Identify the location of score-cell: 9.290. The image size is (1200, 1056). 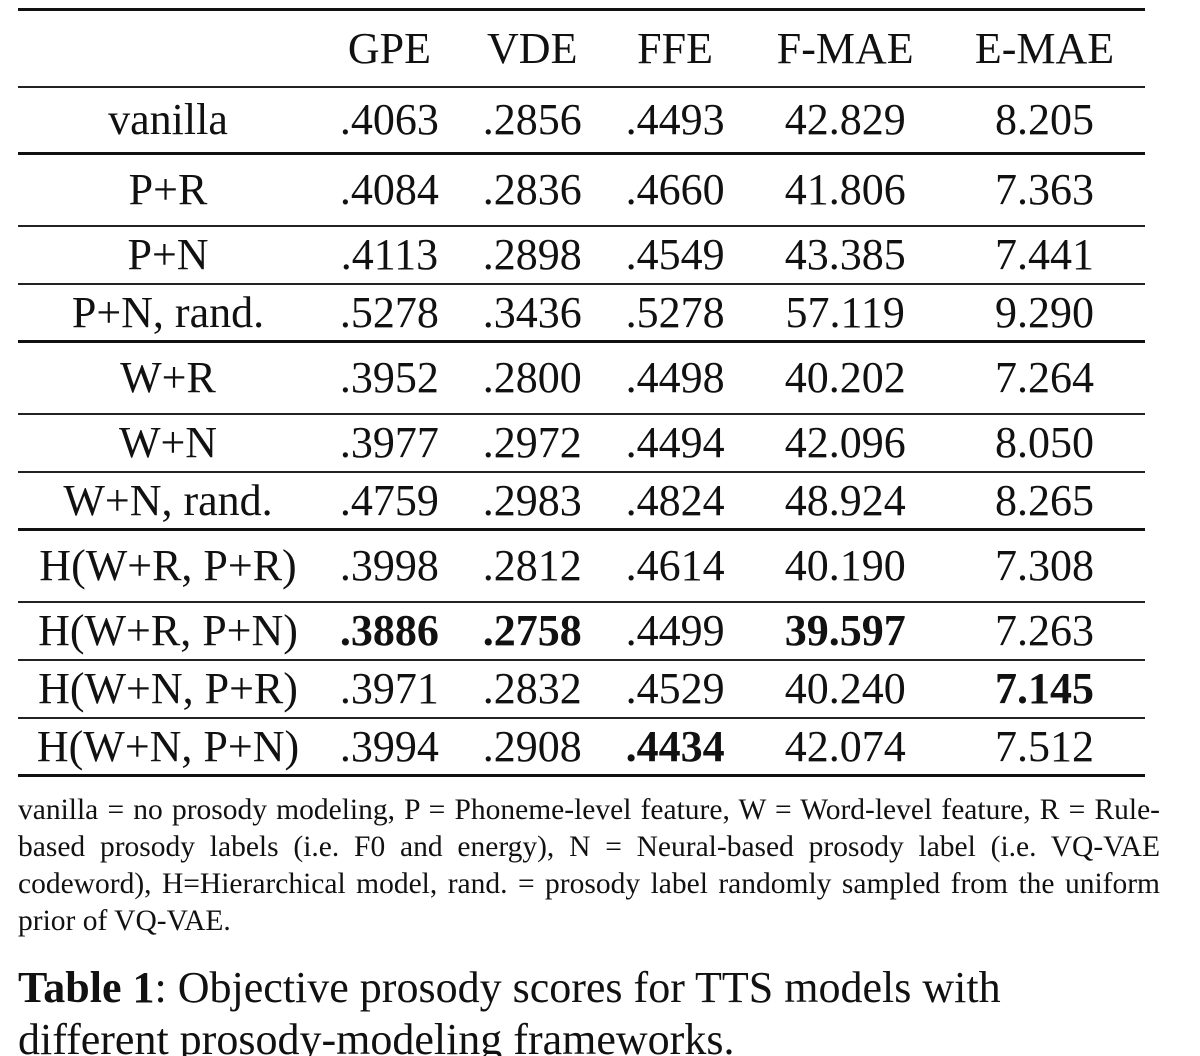
(1044, 313).